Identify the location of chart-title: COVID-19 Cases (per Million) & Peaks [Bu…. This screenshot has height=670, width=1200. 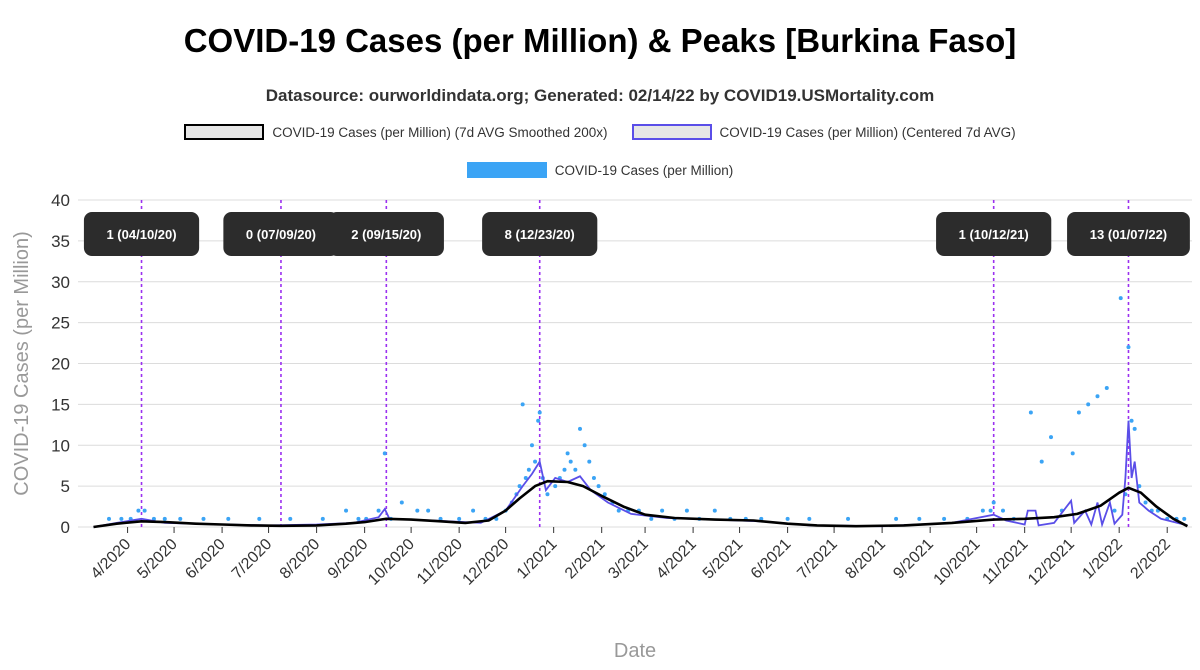
(600, 40).